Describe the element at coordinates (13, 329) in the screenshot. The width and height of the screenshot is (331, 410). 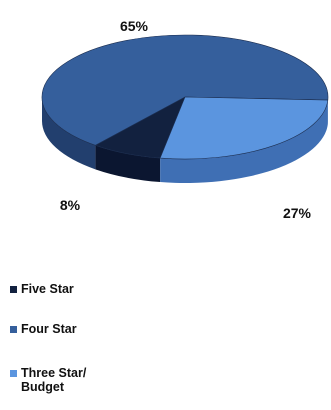
I see `legend-swatch-four-star` at that location.